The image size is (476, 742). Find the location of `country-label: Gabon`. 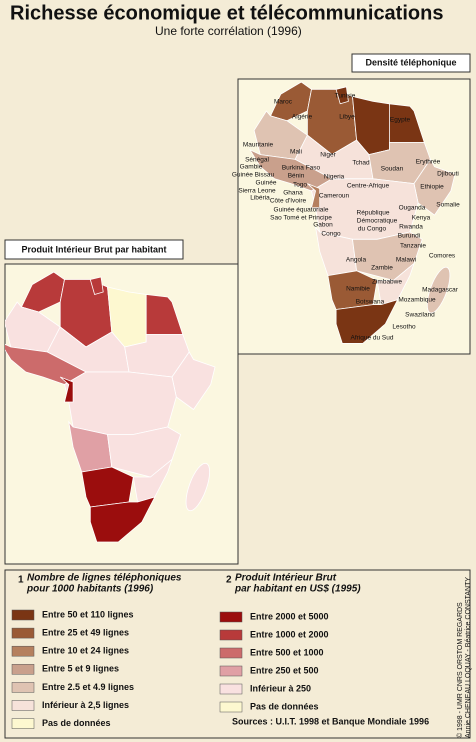

country-label: Gabon is located at coordinates (323, 225).